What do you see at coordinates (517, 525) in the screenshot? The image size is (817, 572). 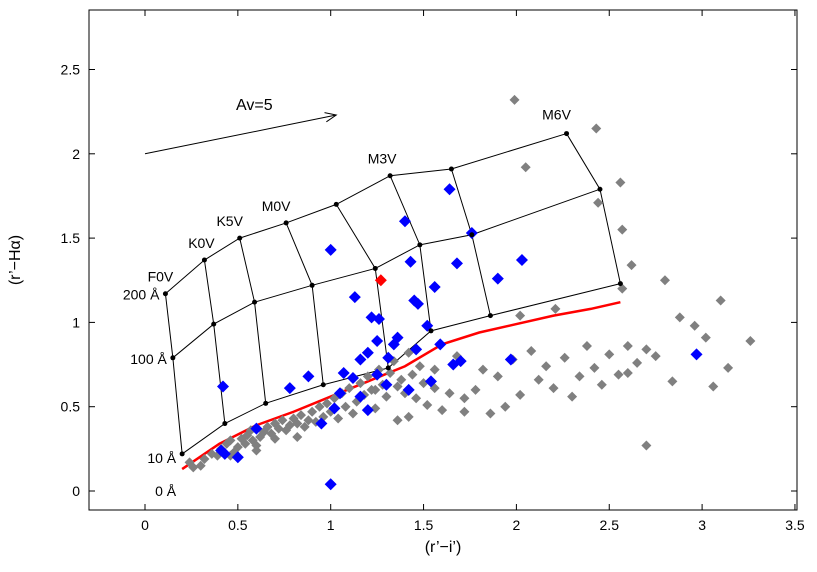 I see `x-tick-label: 2` at bounding box center [517, 525].